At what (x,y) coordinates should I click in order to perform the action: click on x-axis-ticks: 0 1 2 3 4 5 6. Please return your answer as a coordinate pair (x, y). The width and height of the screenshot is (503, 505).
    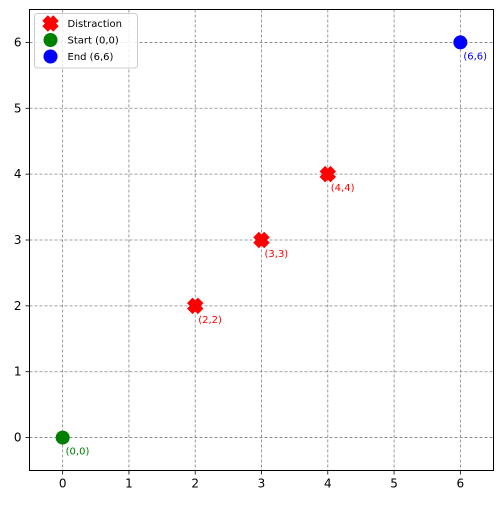
    Looking at the image, I should click on (262, 480).